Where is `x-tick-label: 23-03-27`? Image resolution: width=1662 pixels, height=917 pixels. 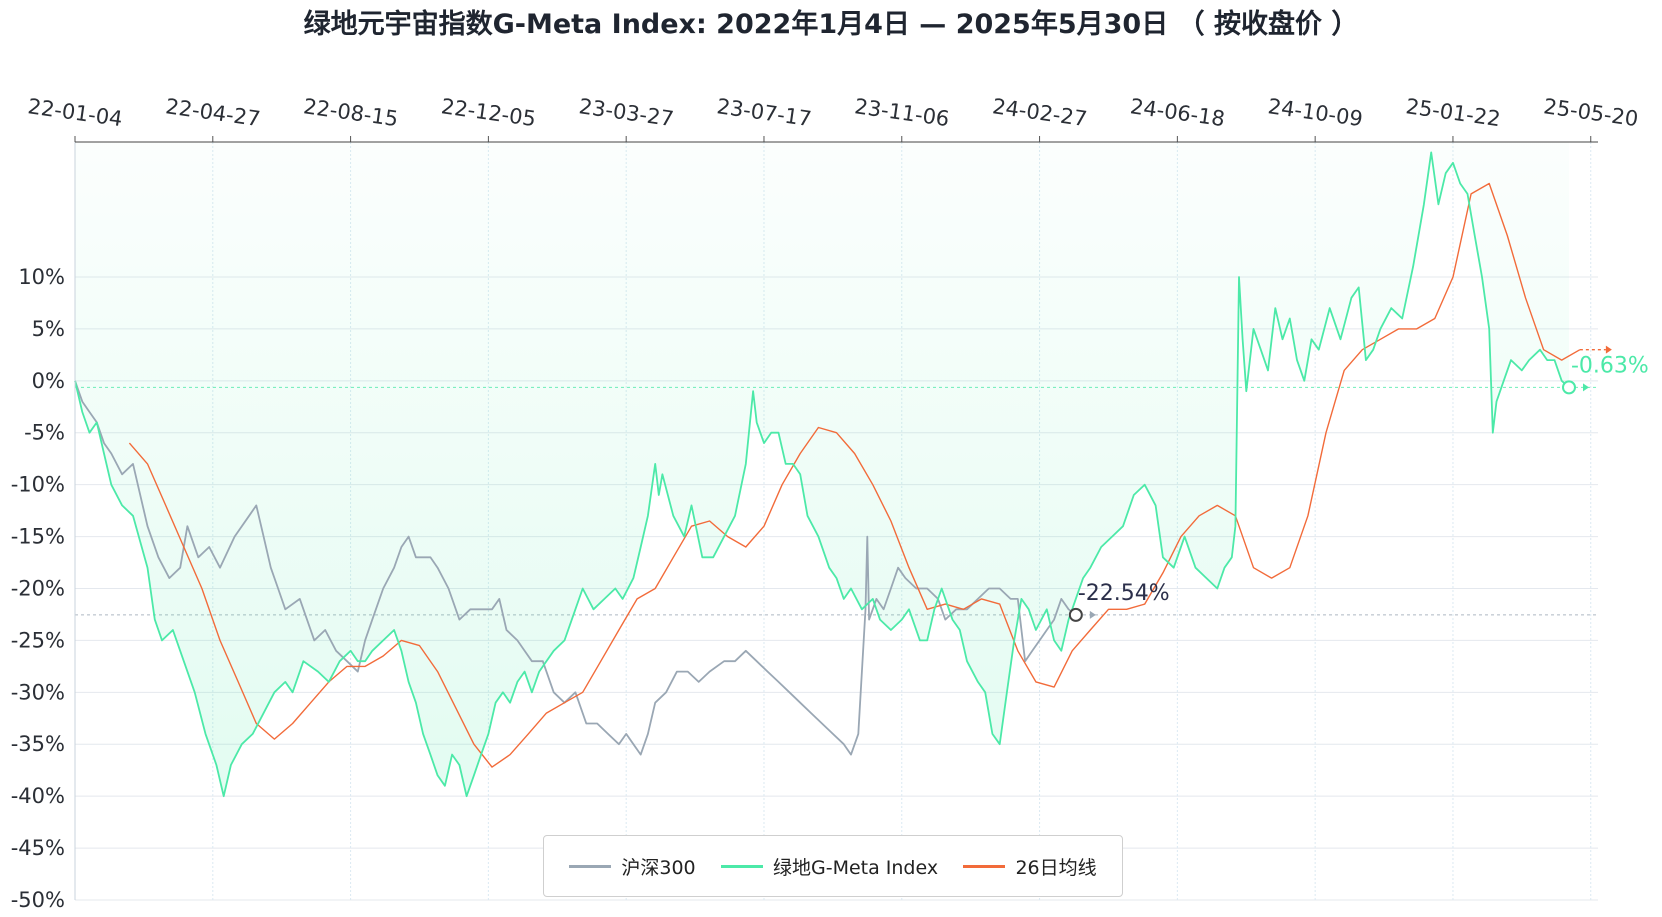
x-tick-label: 23-03-27 is located at coordinates (626, 112).